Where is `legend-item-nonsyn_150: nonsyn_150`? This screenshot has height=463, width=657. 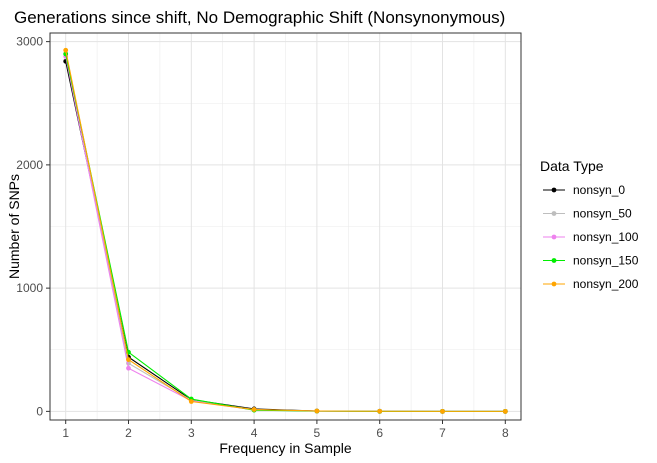 legend-item-nonsyn_150: nonsyn_150 is located at coordinates (591, 261).